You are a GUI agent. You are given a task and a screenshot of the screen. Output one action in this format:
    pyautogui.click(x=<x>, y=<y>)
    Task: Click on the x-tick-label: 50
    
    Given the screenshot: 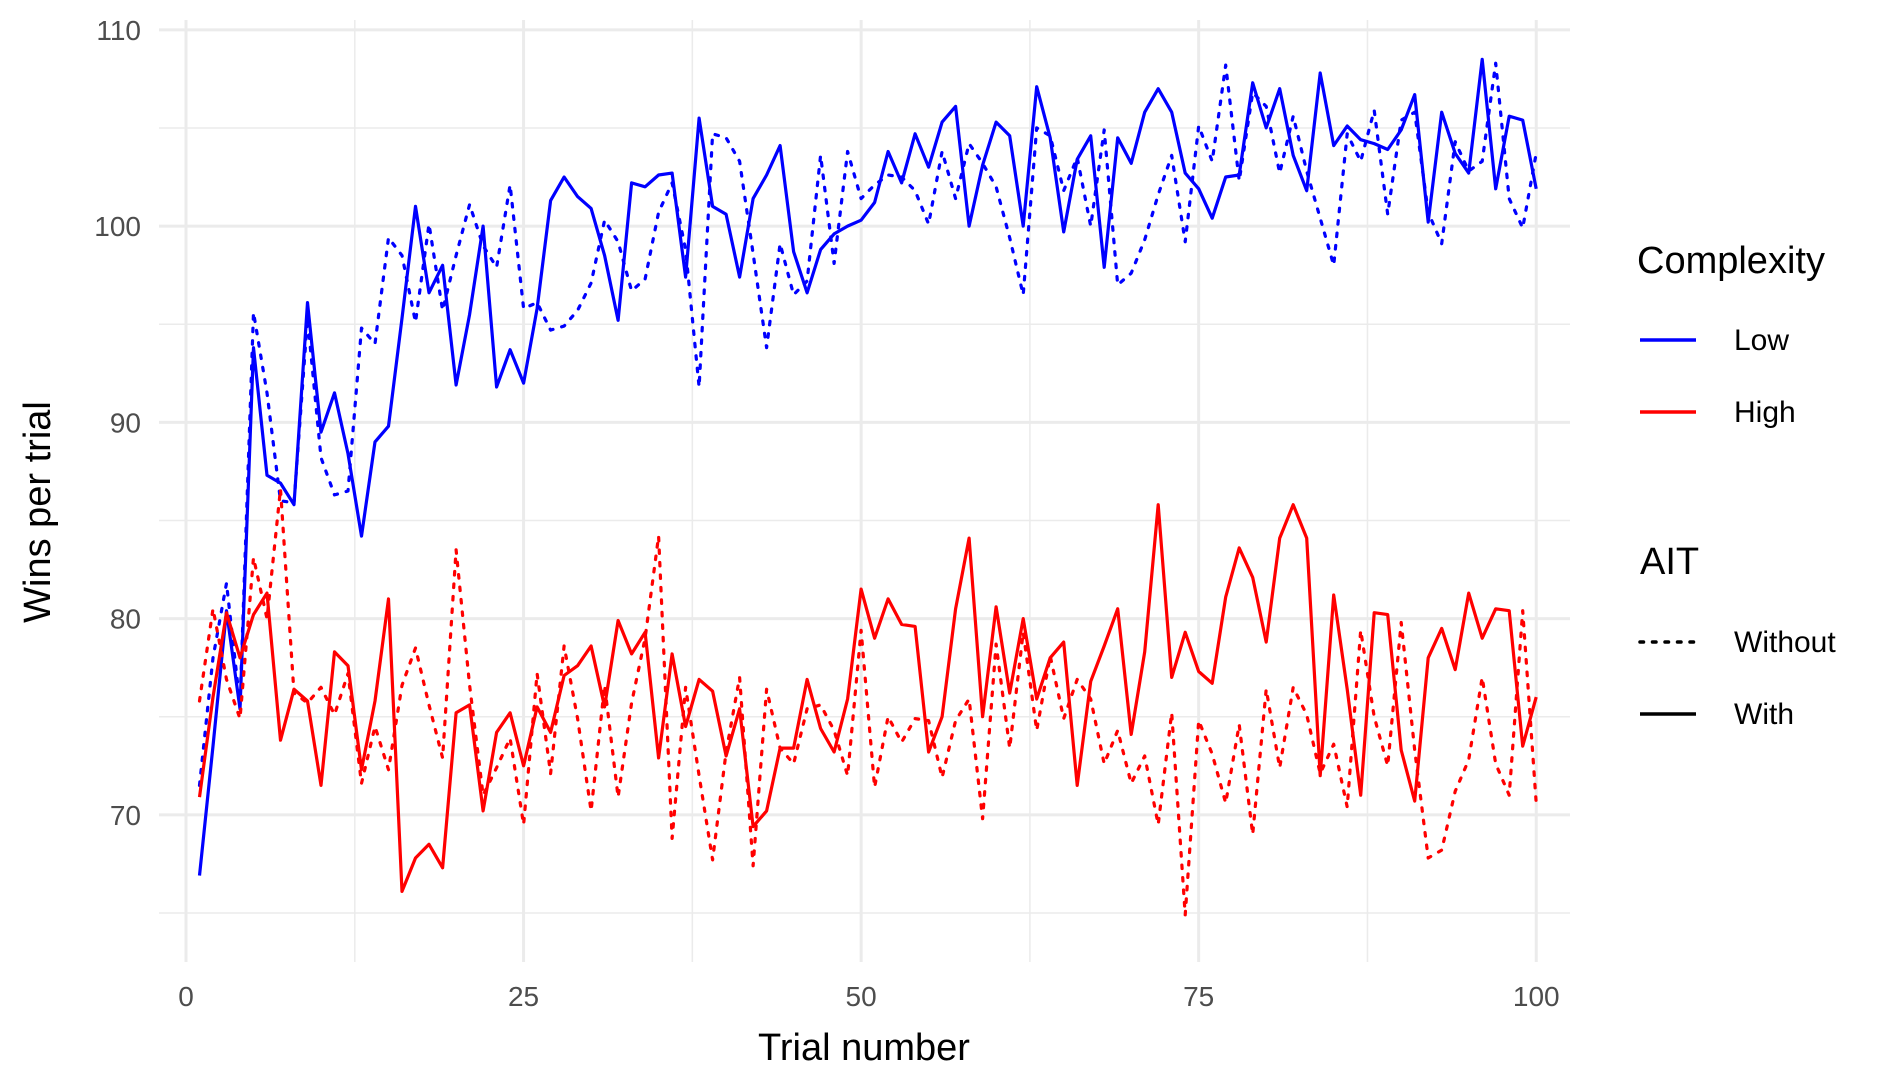 What is the action you would take?
    pyautogui.click(x=861, y=996)
    